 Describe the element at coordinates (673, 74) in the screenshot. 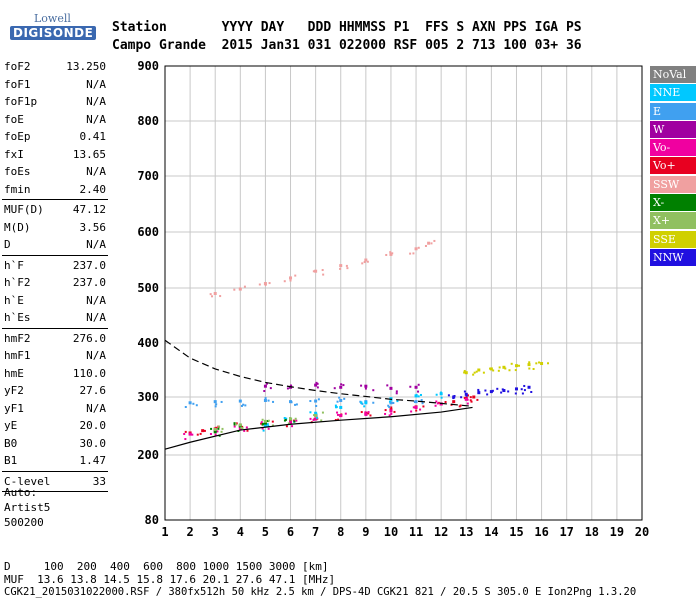

I see `legend-item: NoVal` at that location.